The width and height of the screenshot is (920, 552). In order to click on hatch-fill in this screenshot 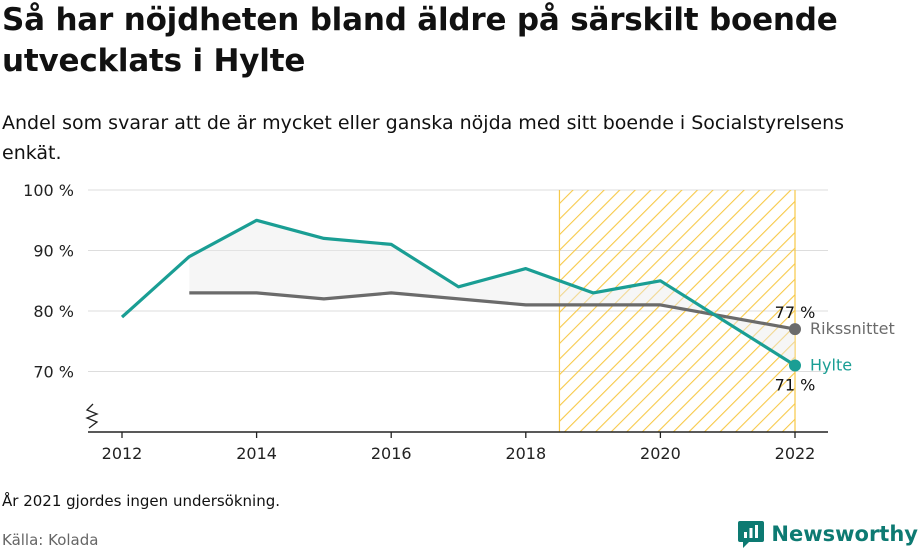, I will do `click(677, 311)`.